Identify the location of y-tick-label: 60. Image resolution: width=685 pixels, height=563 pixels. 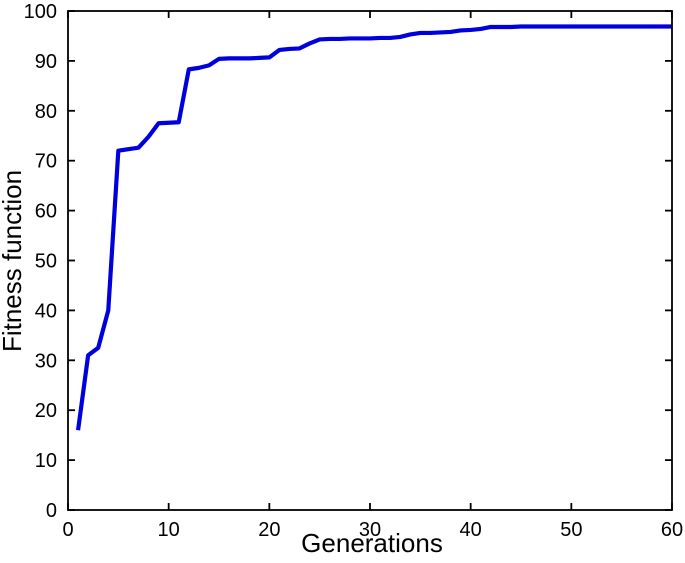
(46, 212).